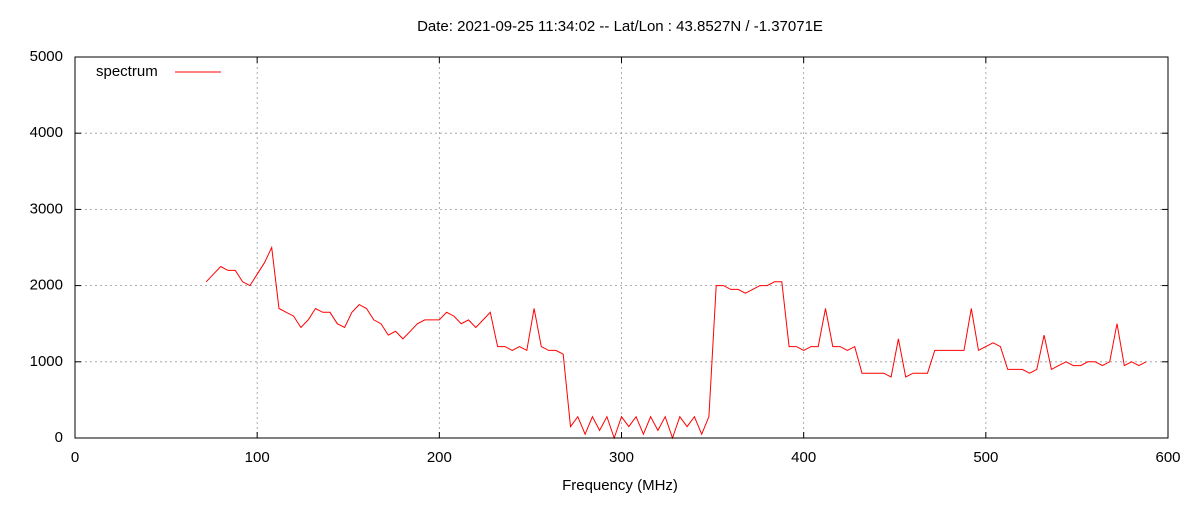  I want to click on legend-label: spectrum, so click(127, 71).